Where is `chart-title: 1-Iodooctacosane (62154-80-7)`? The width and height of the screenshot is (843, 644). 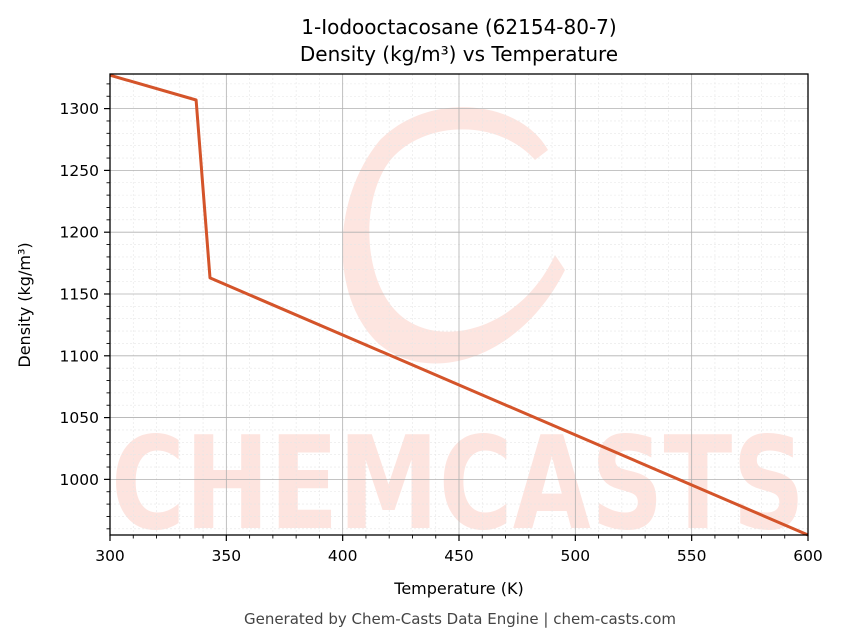
chart-title: 1-Iodooctacosane (62154-80-7) is located at coordinates (458, 27).